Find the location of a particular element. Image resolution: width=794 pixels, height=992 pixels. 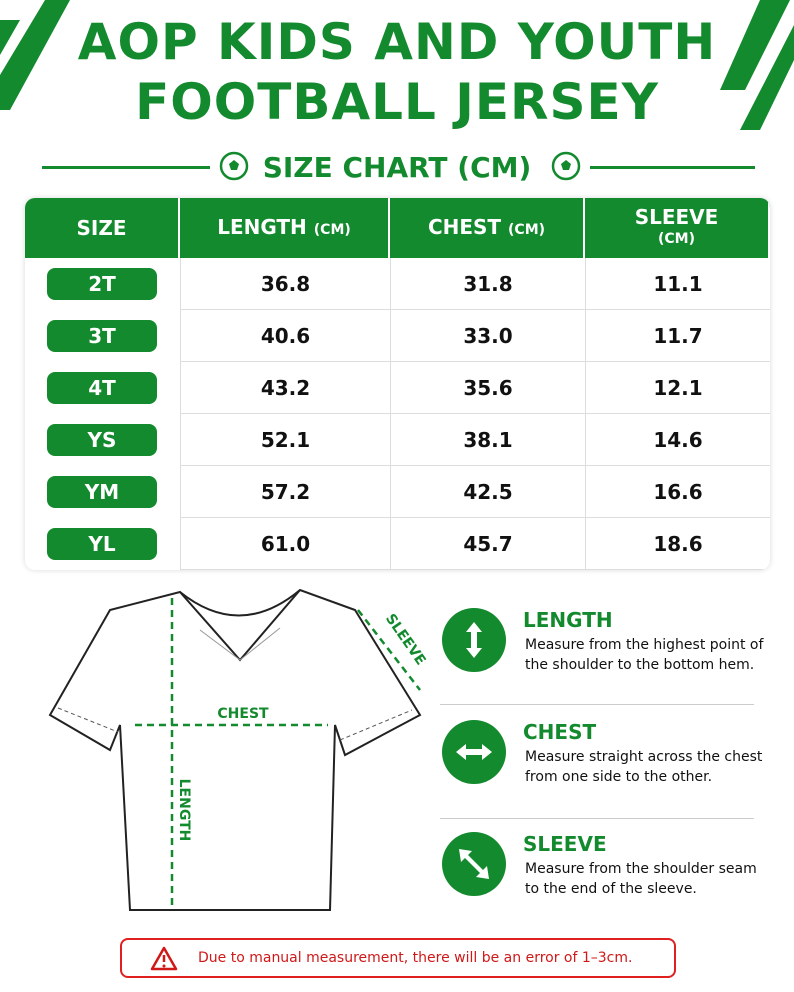

guide-title: CHEST is located at coordinates (560, 732).